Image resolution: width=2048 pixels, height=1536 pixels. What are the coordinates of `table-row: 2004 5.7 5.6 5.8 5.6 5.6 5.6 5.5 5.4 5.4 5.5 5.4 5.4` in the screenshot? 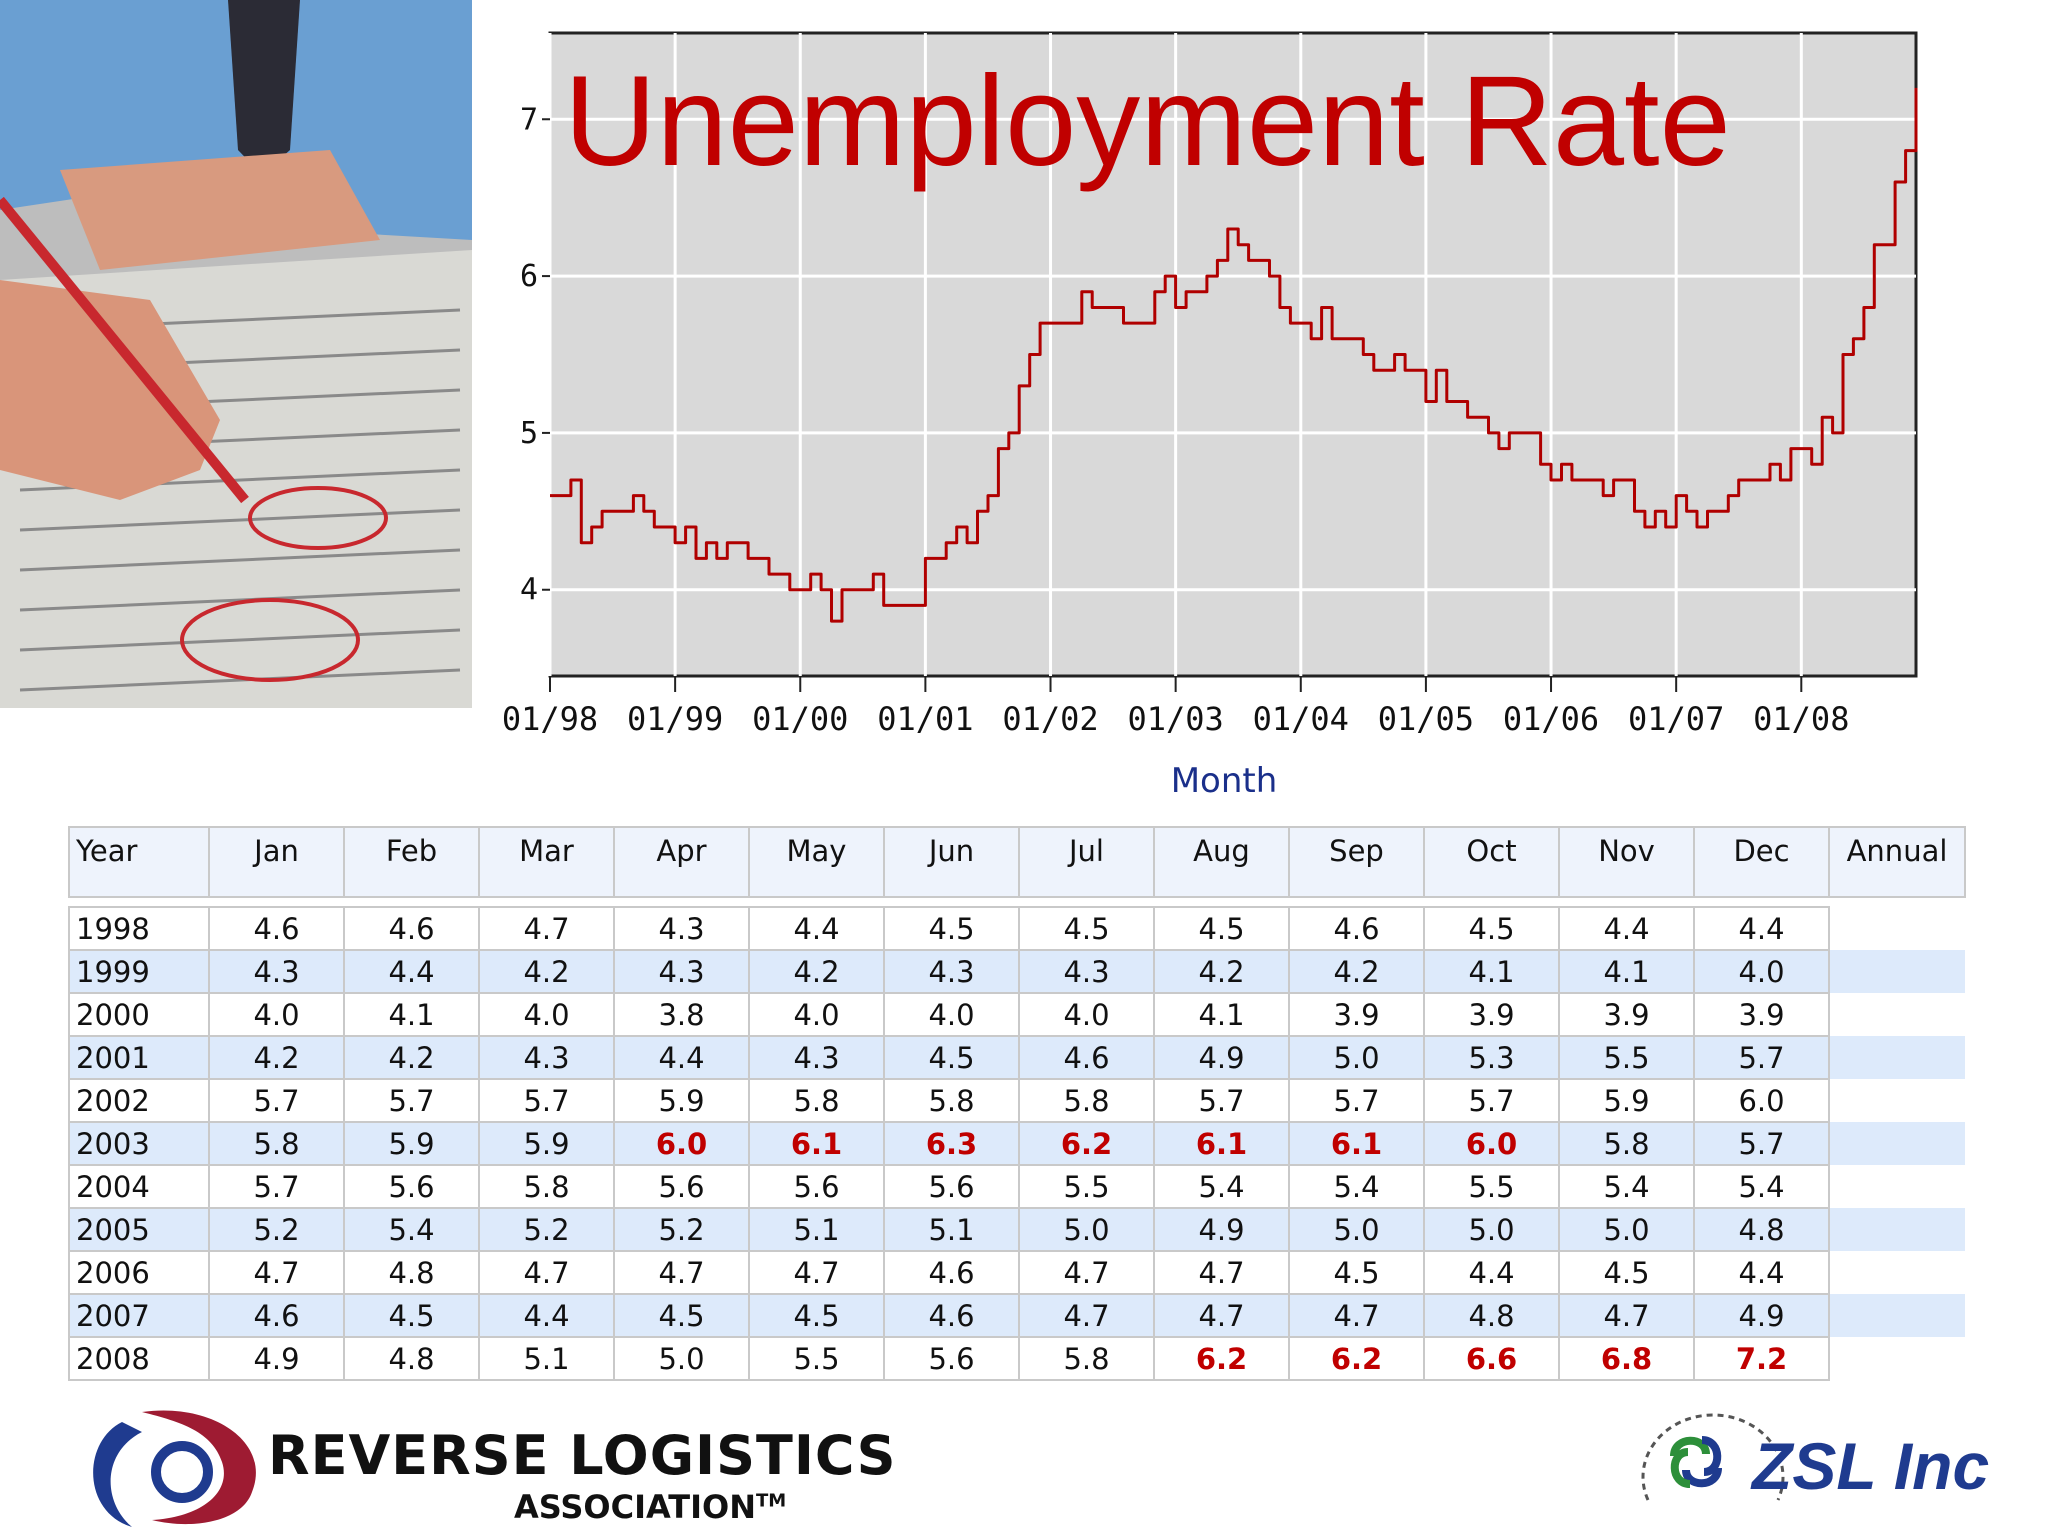 It's located at (1016, 1186).